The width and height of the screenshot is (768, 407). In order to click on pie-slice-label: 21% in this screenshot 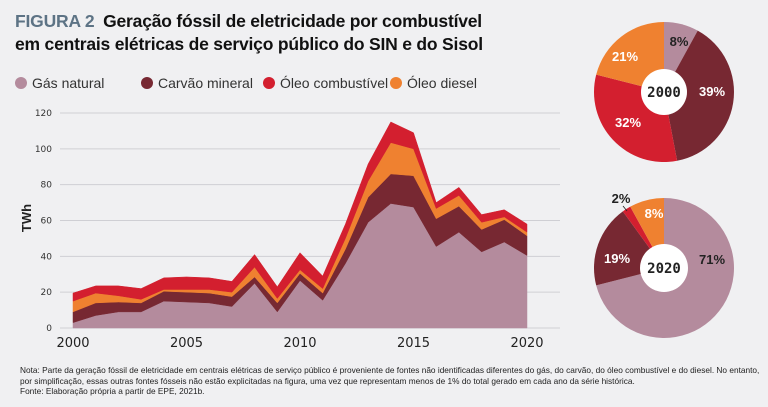, I will do `click(625, 56)`.